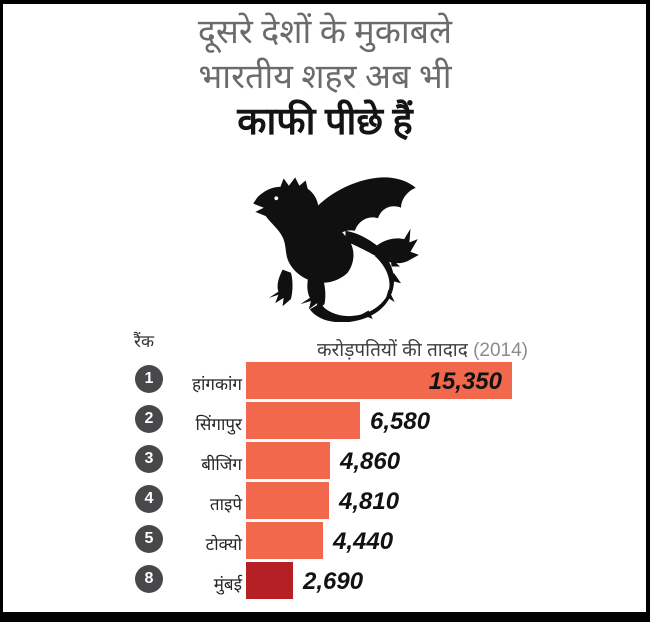 The image size is (650, 622). Describe the element at coordinates (216, 384) in the screenshot. I see `city-label: हांगकांग` at that location.